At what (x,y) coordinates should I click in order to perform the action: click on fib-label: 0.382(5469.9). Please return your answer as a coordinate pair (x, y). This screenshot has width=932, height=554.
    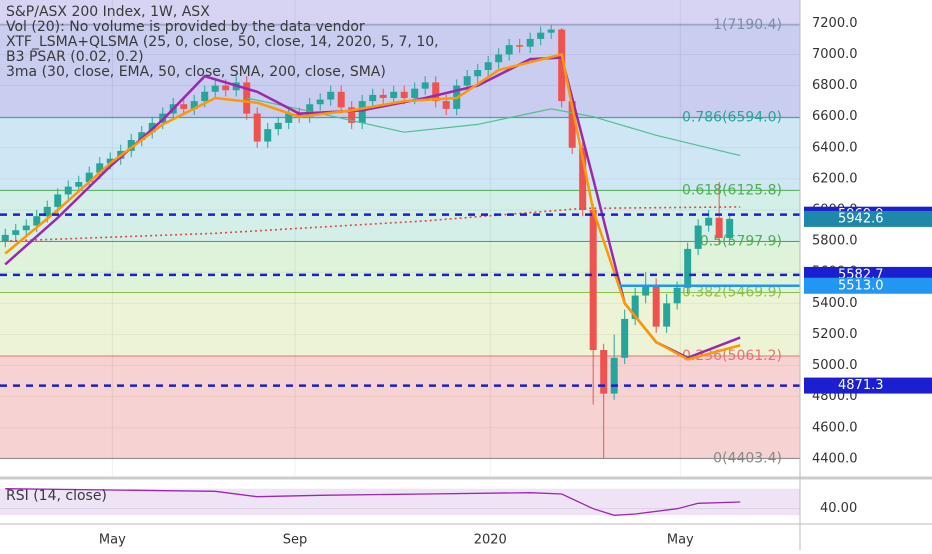
    Looking at the image, I should click on (732, 292).